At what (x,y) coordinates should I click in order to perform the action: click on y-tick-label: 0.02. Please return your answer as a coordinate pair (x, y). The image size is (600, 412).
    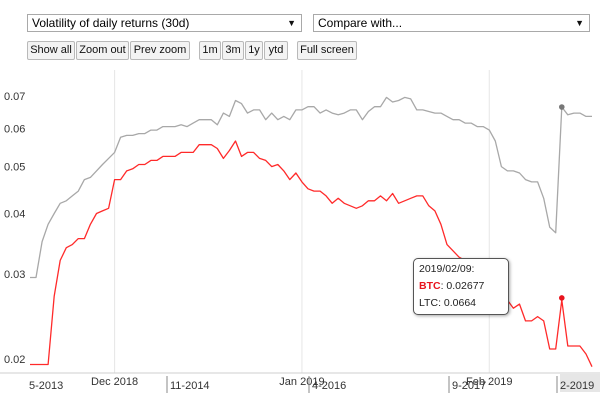
    Looking at the image, I should click on (14, 360).